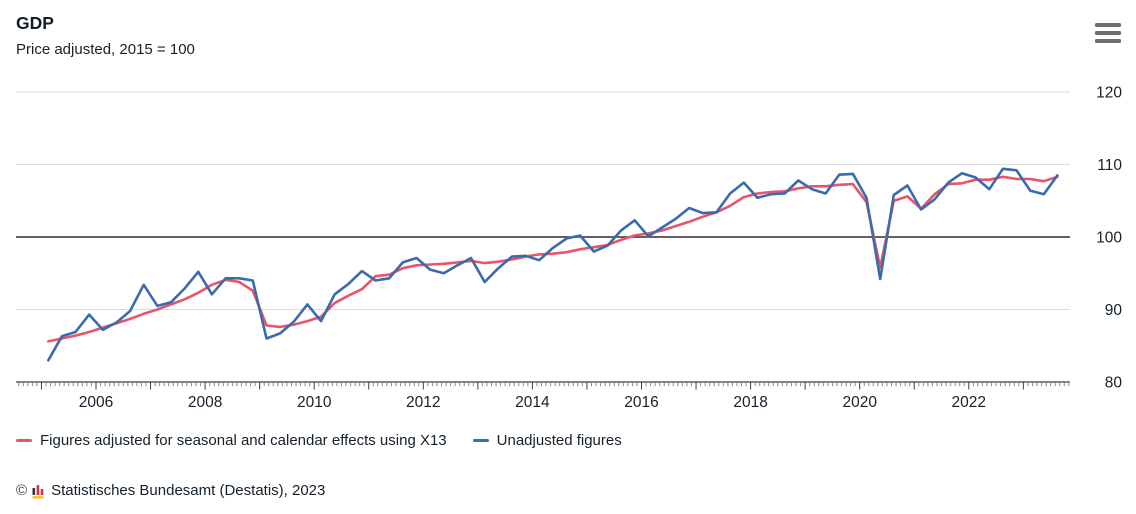 This screenshot has width=1136, height=514. Describe the element at coordinates (1108, 33) in the screenshot. I see `hamburger-menu-icon` at that location.